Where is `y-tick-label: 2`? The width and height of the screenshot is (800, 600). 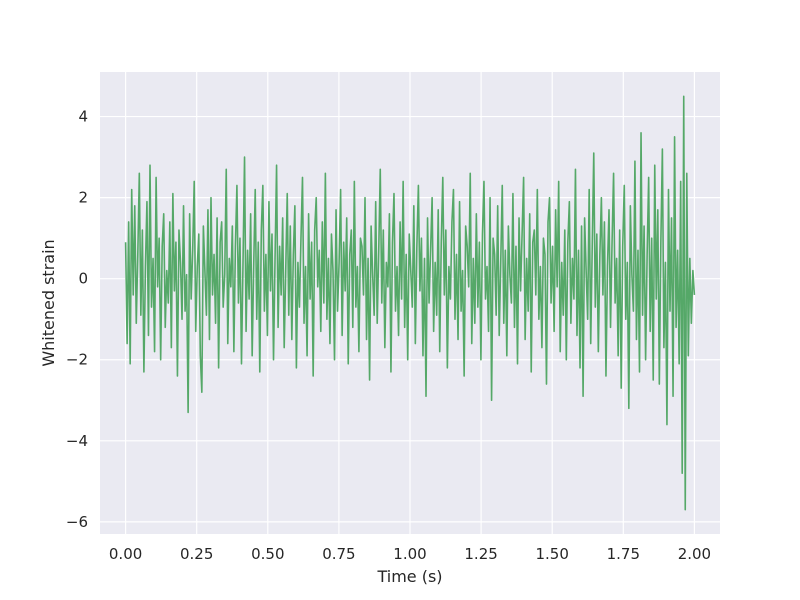 y-tick-label: 2 is located at coordinates (83, 198).